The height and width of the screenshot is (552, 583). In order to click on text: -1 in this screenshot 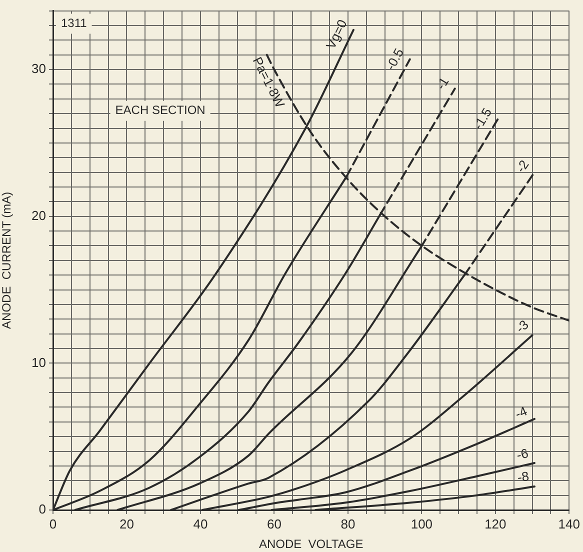, I will do `click(442, 83)`.